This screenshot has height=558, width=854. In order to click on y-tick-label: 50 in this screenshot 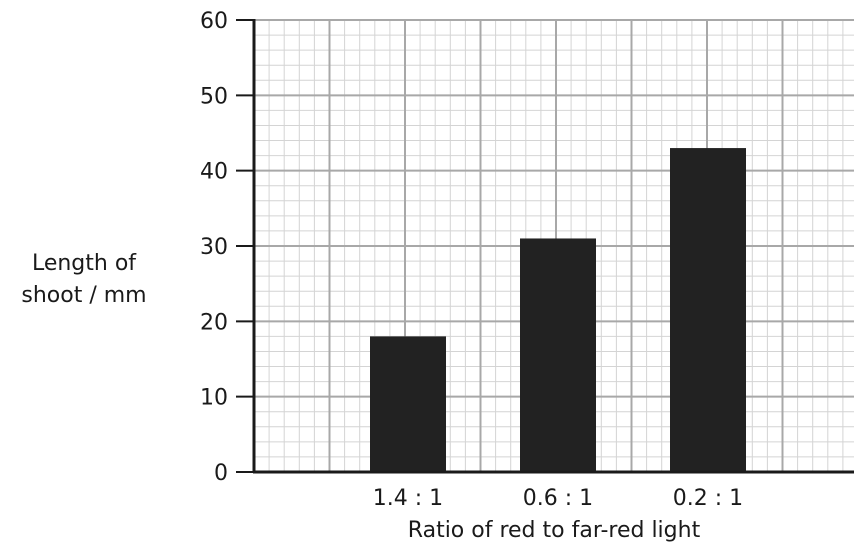, I will do `click(214, 96)`.